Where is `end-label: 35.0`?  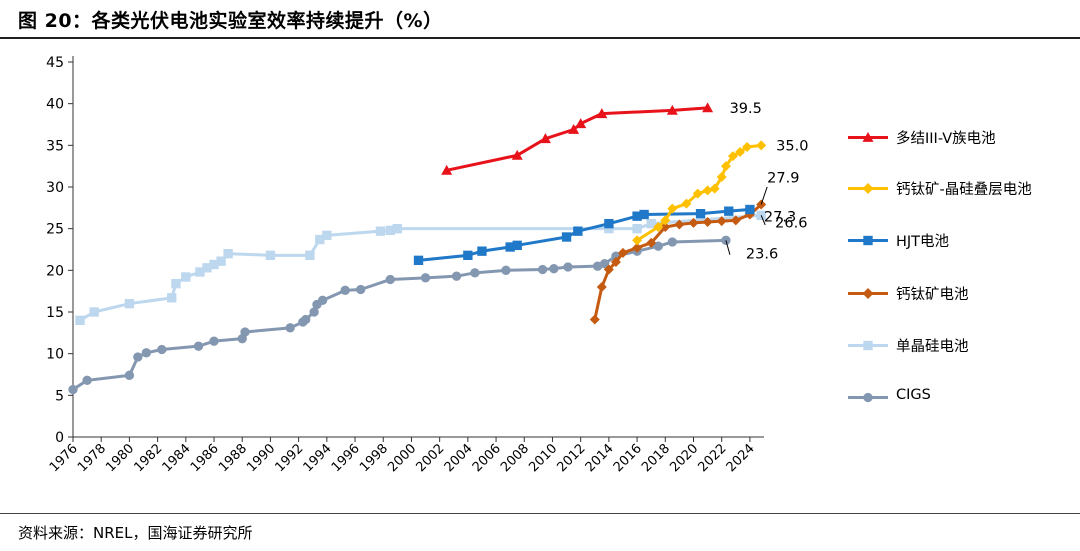 end-label: 35.0 is located at coordinates (792, 146).